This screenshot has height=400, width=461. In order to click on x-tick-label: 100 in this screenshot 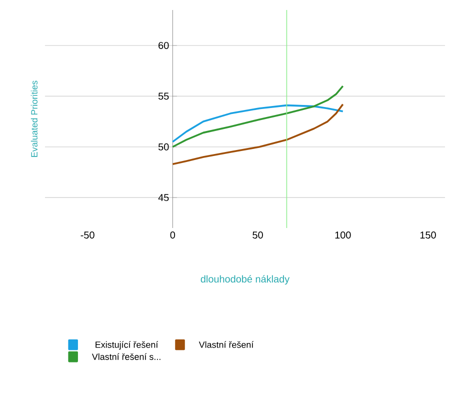, I will do `click(343, 235)`.